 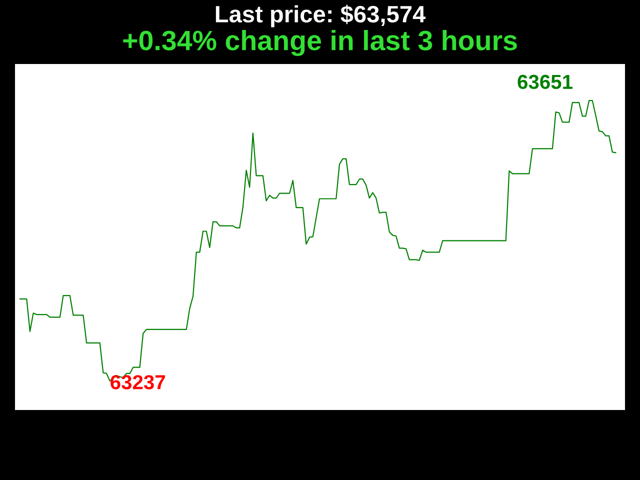 What do you see at coordinates (137, 382) in the screenshot?
I see `data-label: 63237` at bounding box center [137, 382].